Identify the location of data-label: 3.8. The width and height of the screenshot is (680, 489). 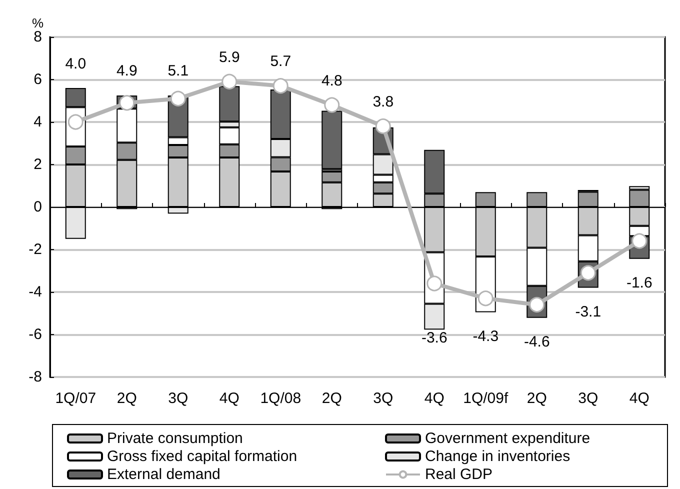
(383, 102).